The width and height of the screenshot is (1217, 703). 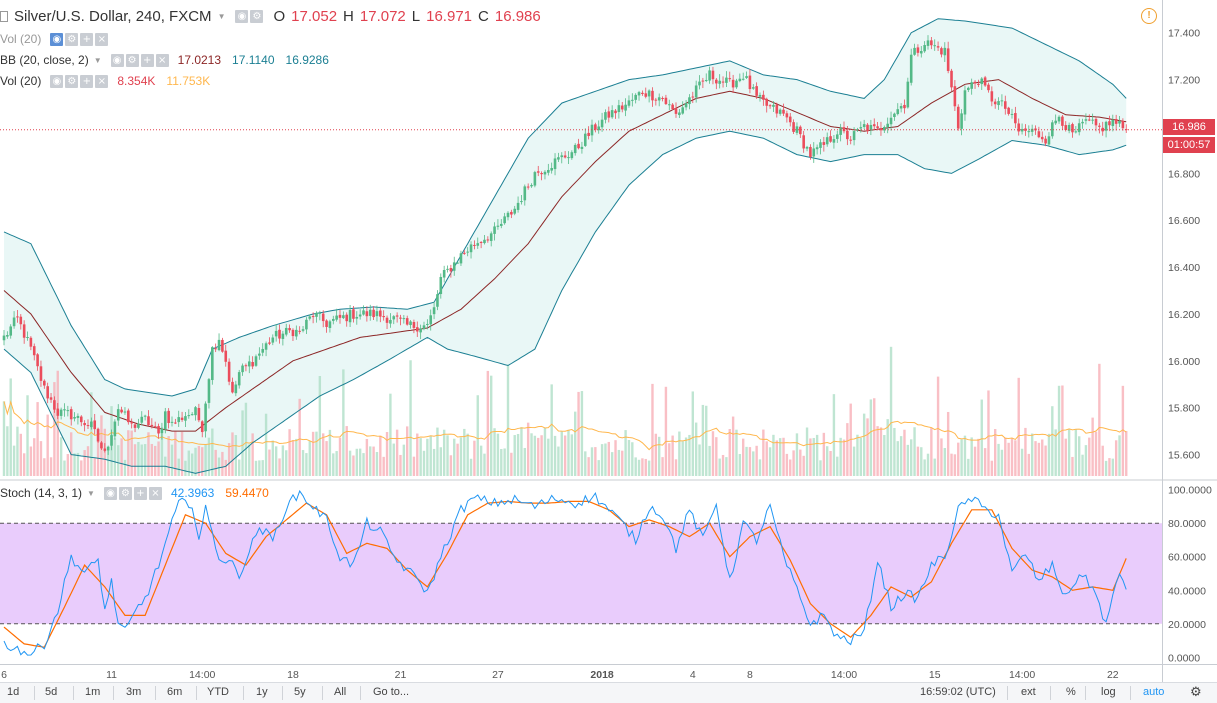 What do you see at coordinates (175, 692) in the screenshot?
I see `range-6m: 6m` at bounding box center [175, 692].